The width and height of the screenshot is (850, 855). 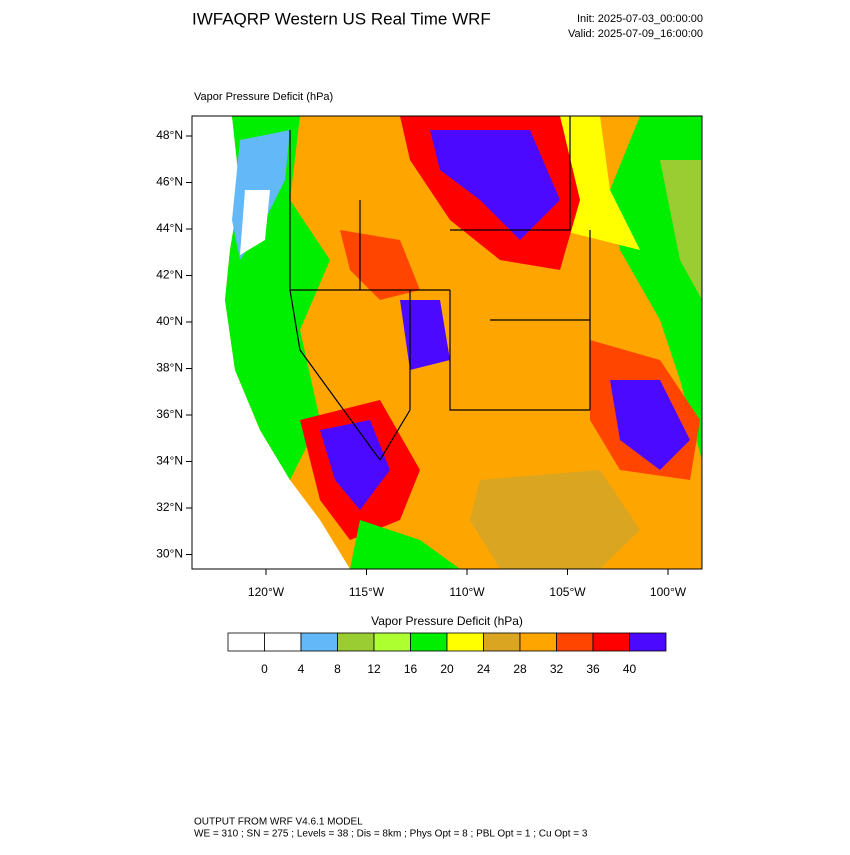 I want to click on field-label: Vapor Pressure Deficit (hPa), so click(x=263, y=97).